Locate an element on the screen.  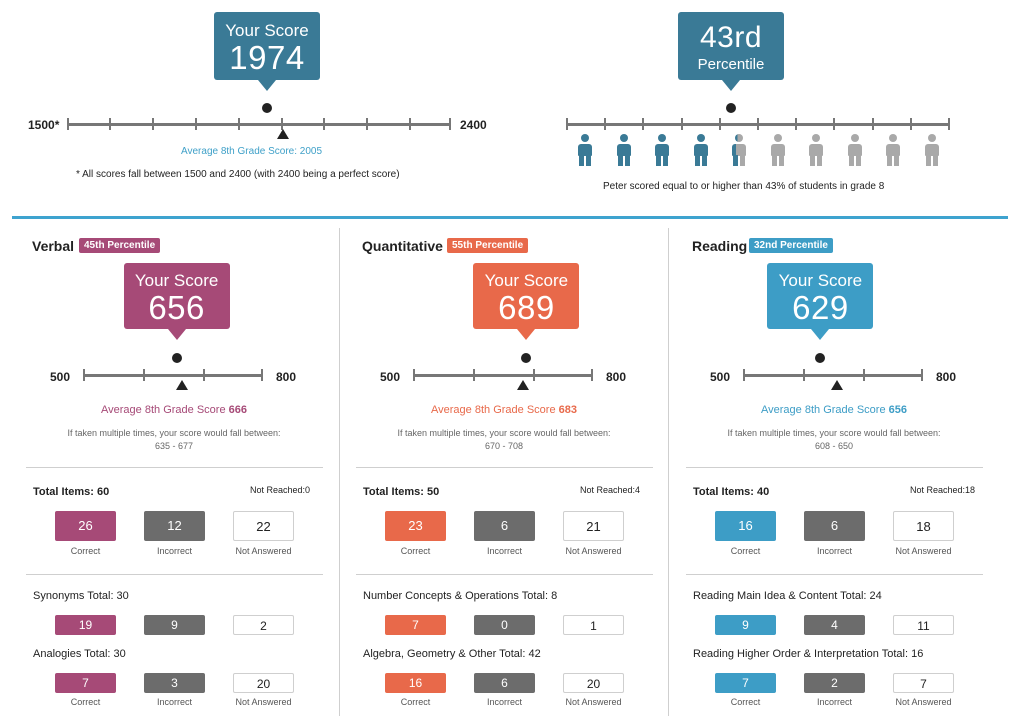
percentile-value: 43rd is located at coordinates (731, 37).